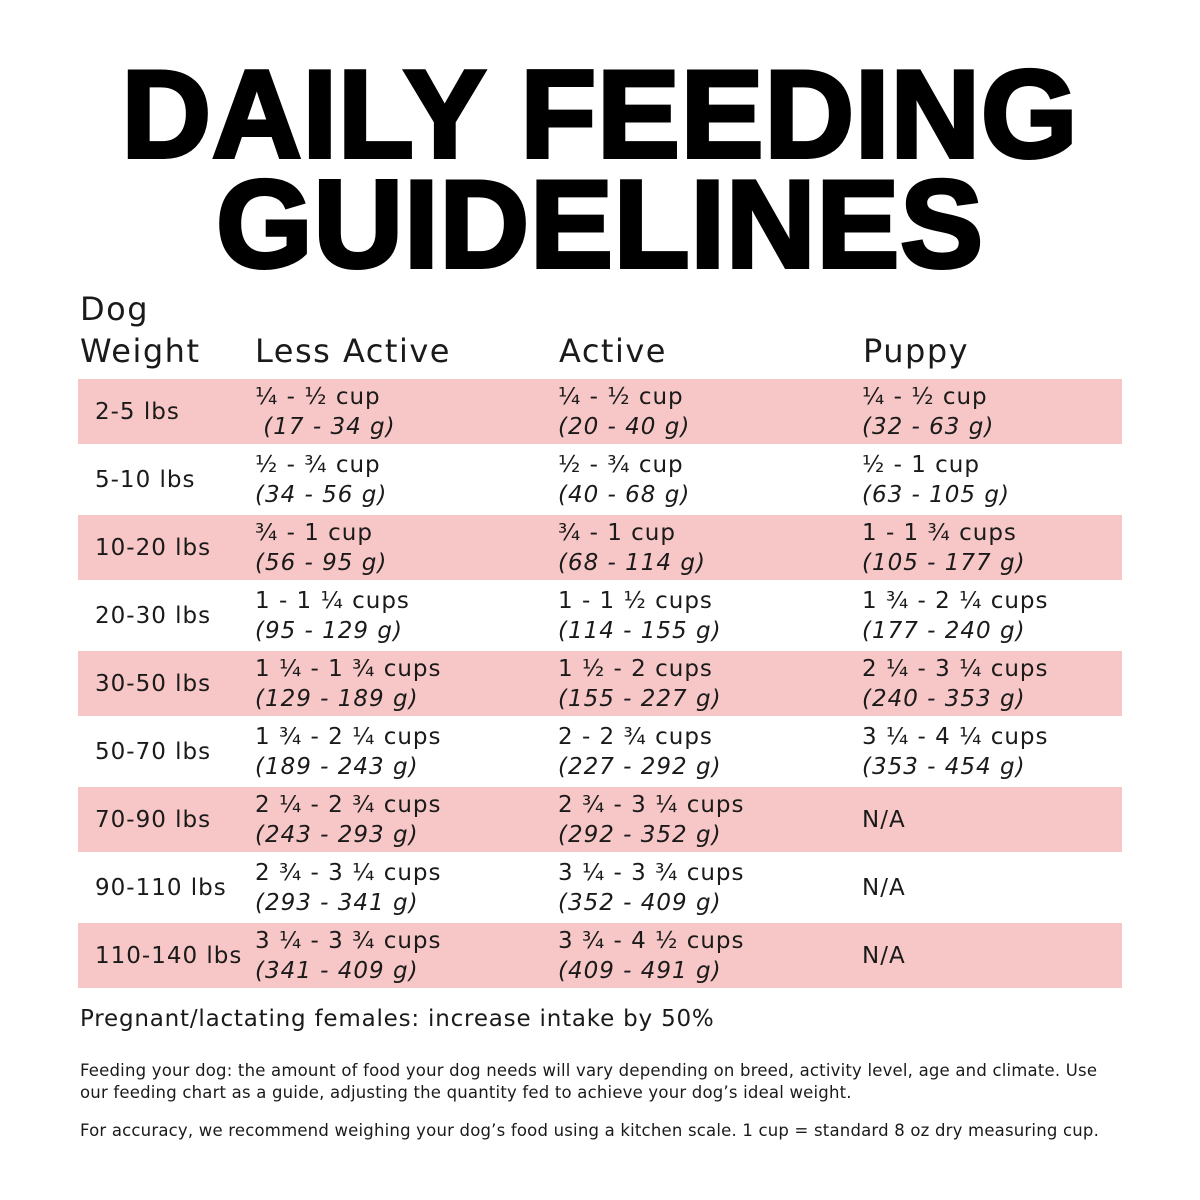 The image size is (1200, 1200). Describe the element at coordinates (337, 903) in the screenshot. I see `grams-amount: (293 - 341 g)` at that location.